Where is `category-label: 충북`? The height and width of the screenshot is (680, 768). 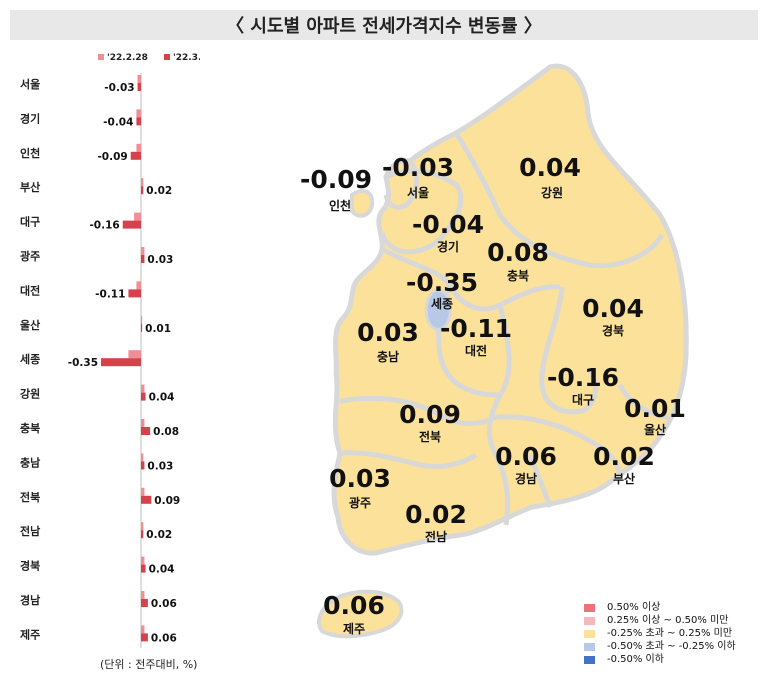 category-label: 충북 is located at coordinates (30, 428).